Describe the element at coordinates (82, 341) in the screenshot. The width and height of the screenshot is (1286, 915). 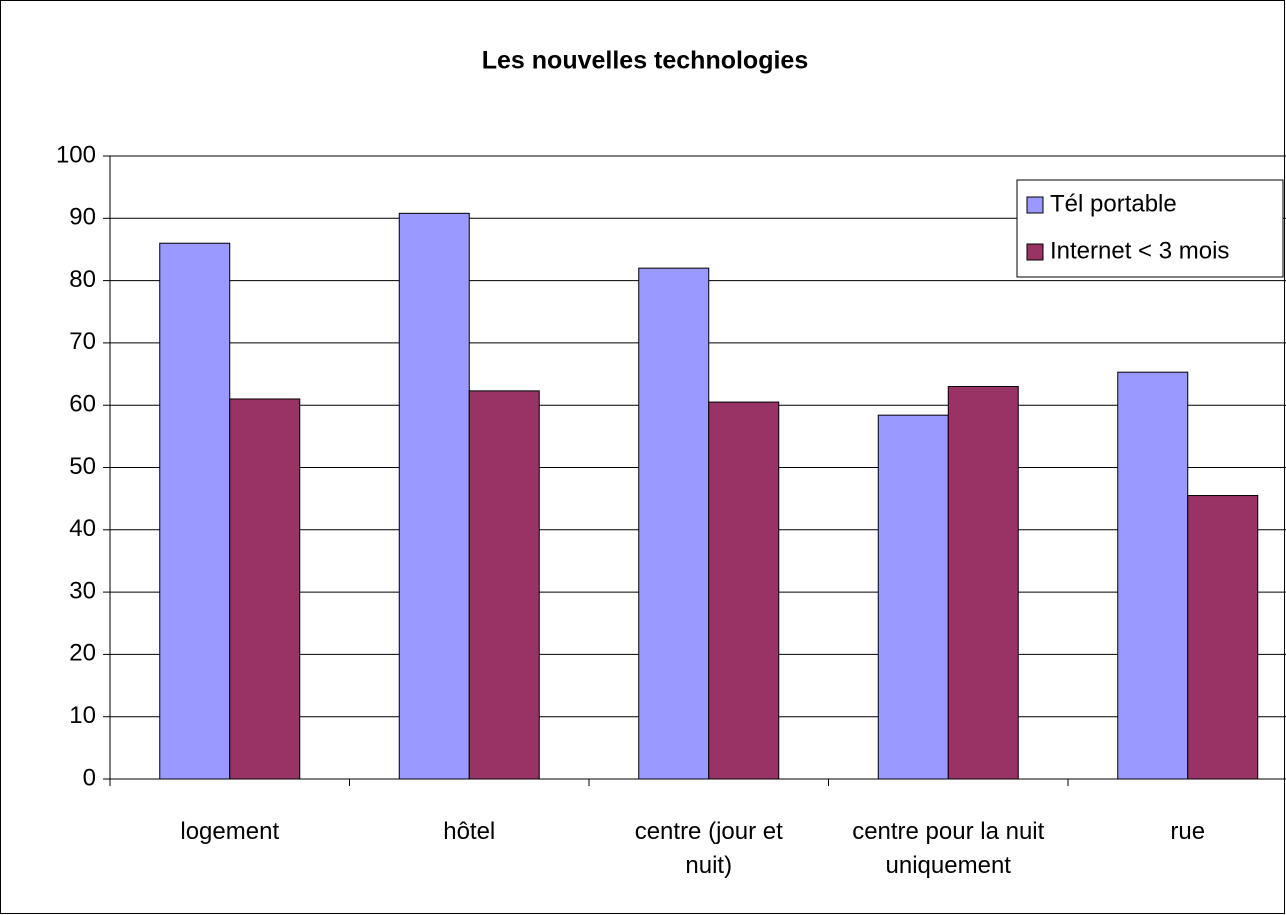
I see `y-tick-label: 70` at that location.